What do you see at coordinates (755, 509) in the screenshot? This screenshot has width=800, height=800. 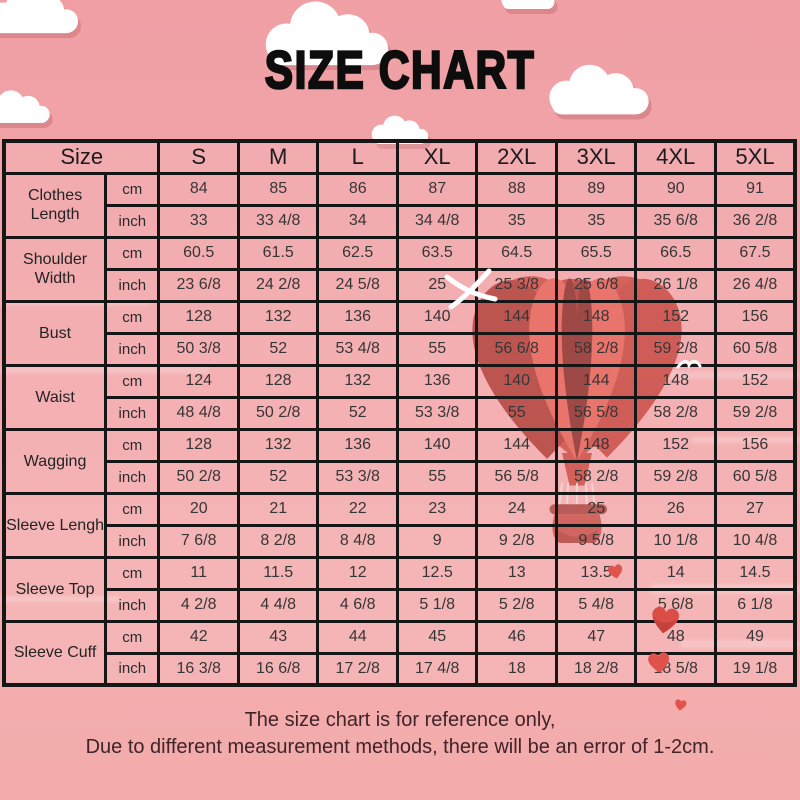 I see `measurement-value: 27` at bounding box center [755, 509].